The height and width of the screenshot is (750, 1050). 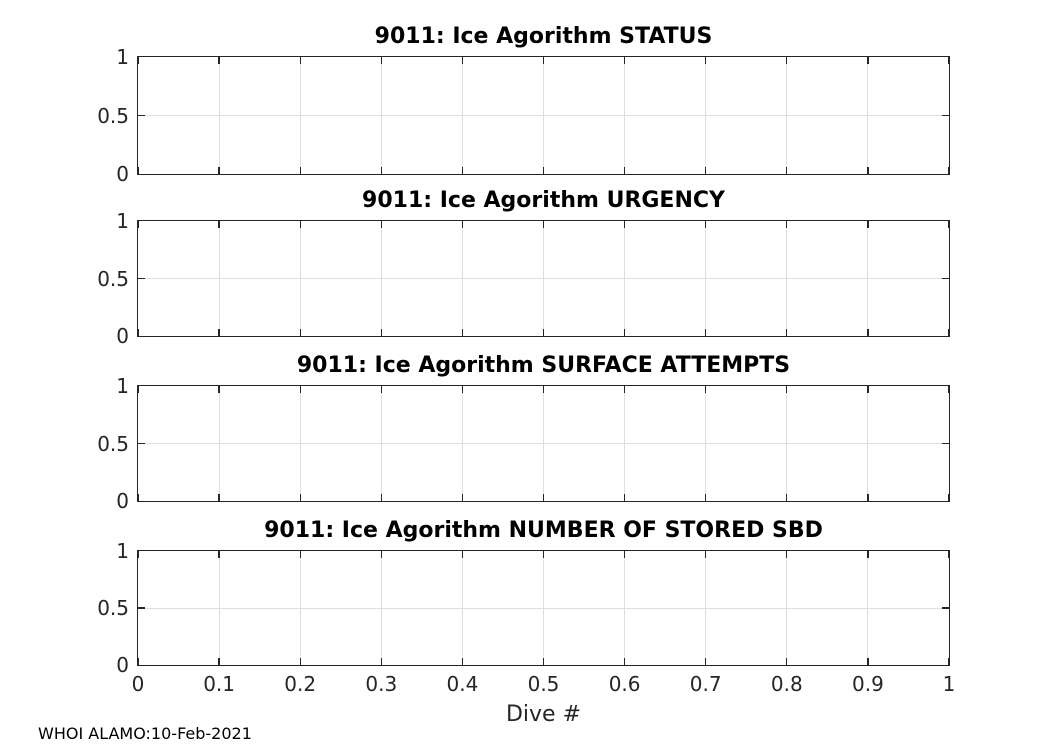 I want to click on x-tick-label: 0.9, so click(x=867, y=684).